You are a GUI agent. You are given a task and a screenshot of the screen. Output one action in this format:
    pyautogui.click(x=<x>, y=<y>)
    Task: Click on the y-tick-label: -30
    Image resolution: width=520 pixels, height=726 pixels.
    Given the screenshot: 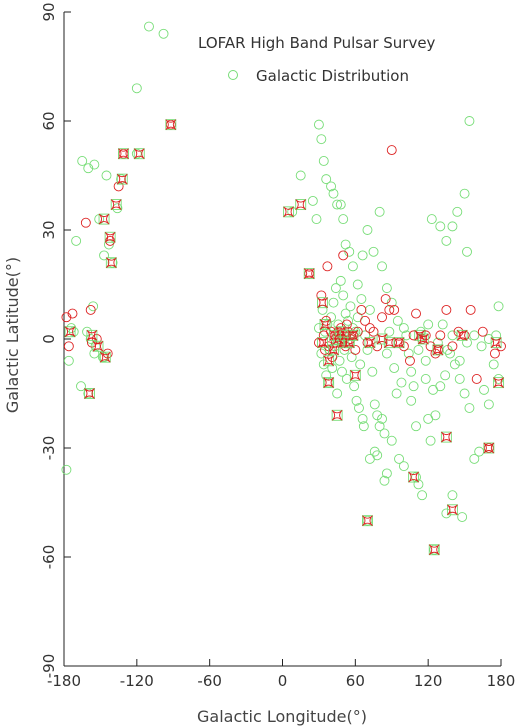 What is the action you would take?
    pyautogui.click(x=49, y=448)
    